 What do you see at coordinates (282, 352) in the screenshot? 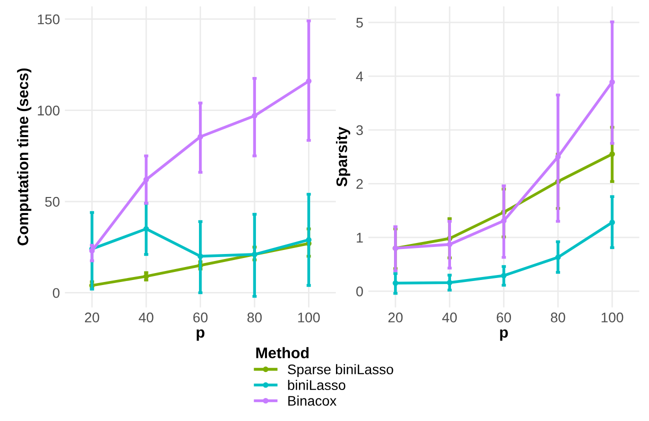
I see `legend-title: Method` at bounding box center [282, 352].